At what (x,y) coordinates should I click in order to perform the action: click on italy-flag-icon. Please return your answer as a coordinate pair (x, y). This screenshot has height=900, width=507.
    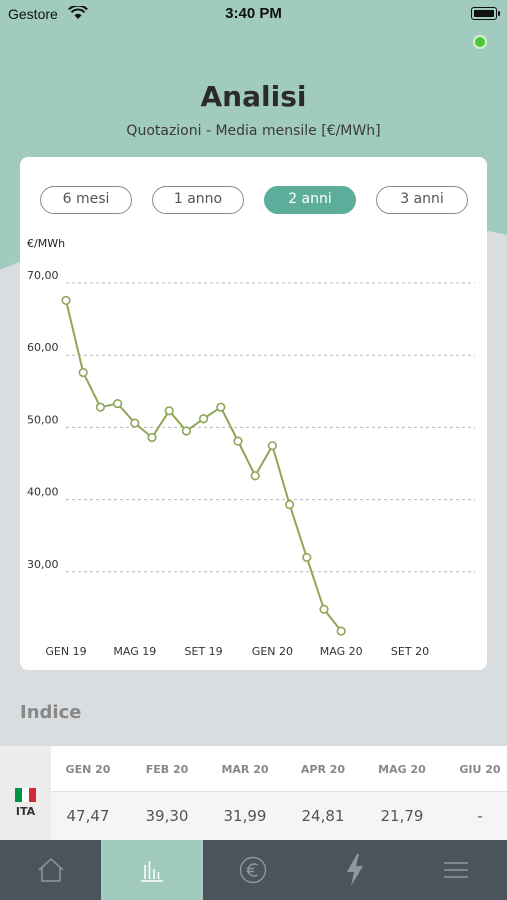
    Looking at the image, I should click on (25, 795).